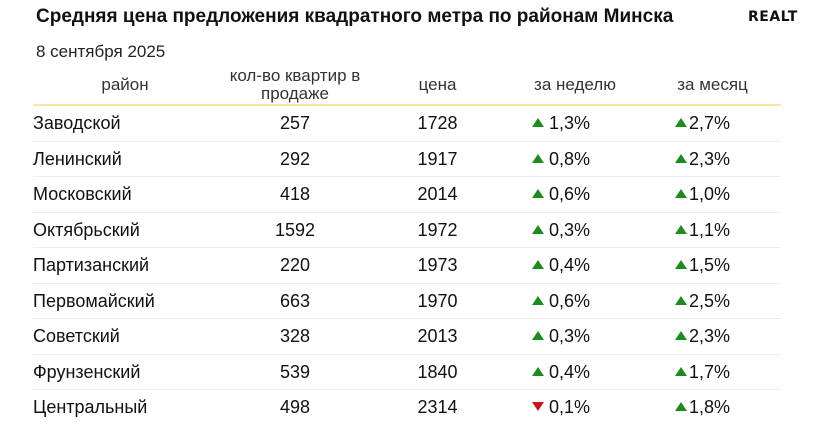 This screenshot has height=438, width=830. What do you see at coordinates (710, 407) in the screenshot?
I see `month-change-value: 1,8%` at bounding box center [710, 407].